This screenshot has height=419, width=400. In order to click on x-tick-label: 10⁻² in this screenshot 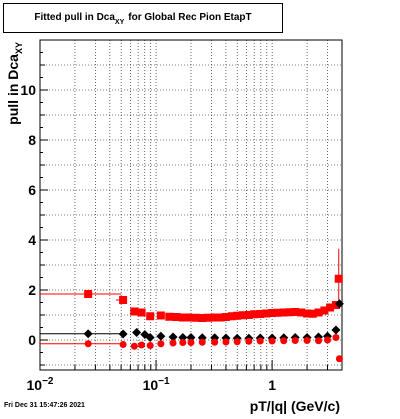, I will do `click(40, 384)`.